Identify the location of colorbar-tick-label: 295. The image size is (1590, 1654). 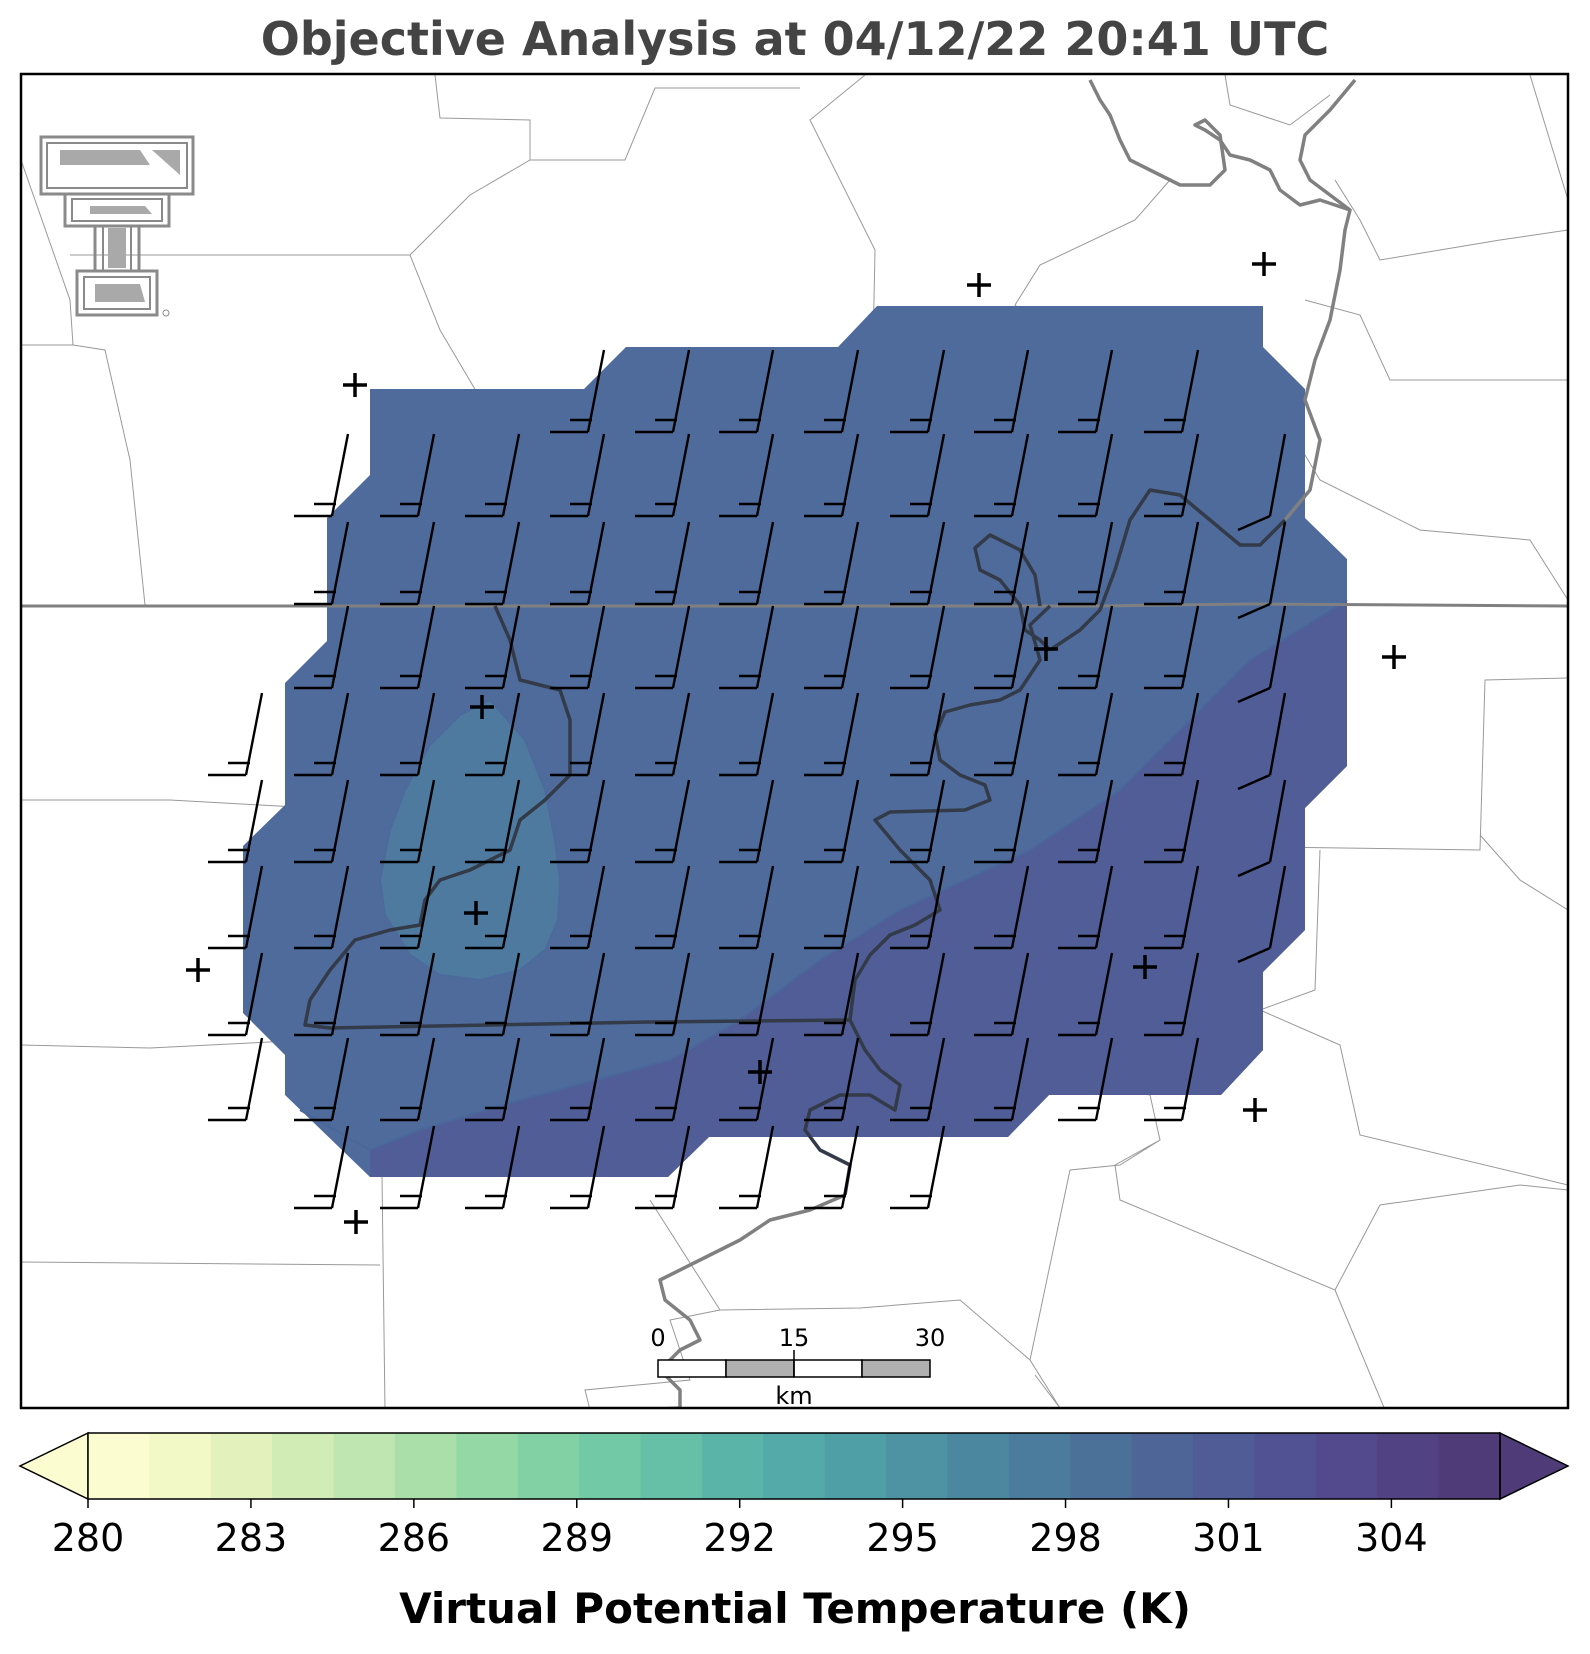
(902, 1538).